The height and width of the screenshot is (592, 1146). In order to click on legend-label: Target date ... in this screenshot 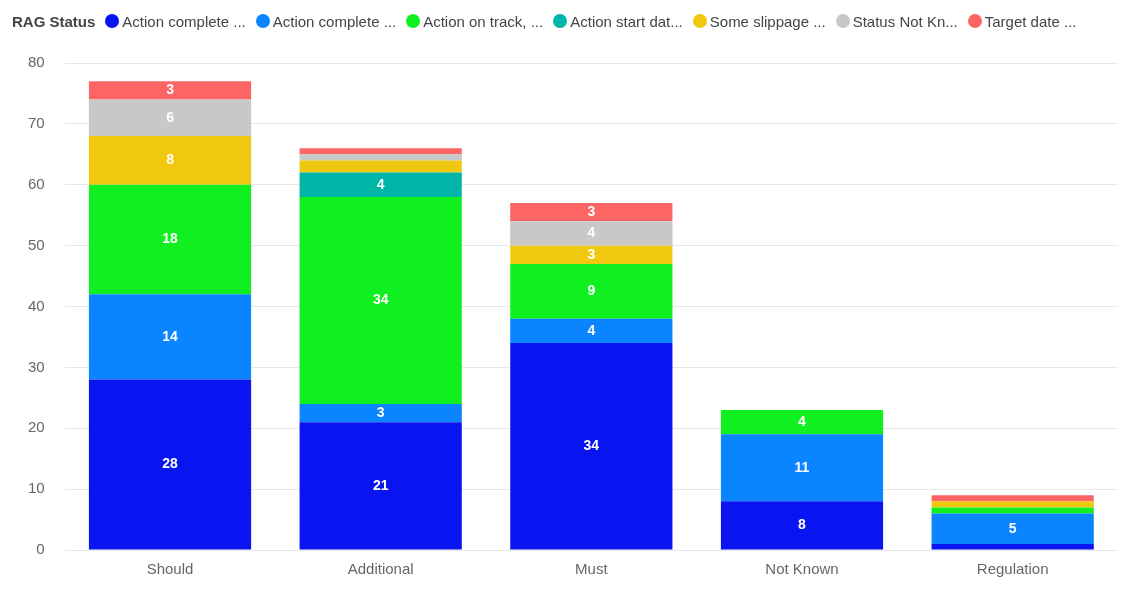, I will do `click(1030, 21)`.